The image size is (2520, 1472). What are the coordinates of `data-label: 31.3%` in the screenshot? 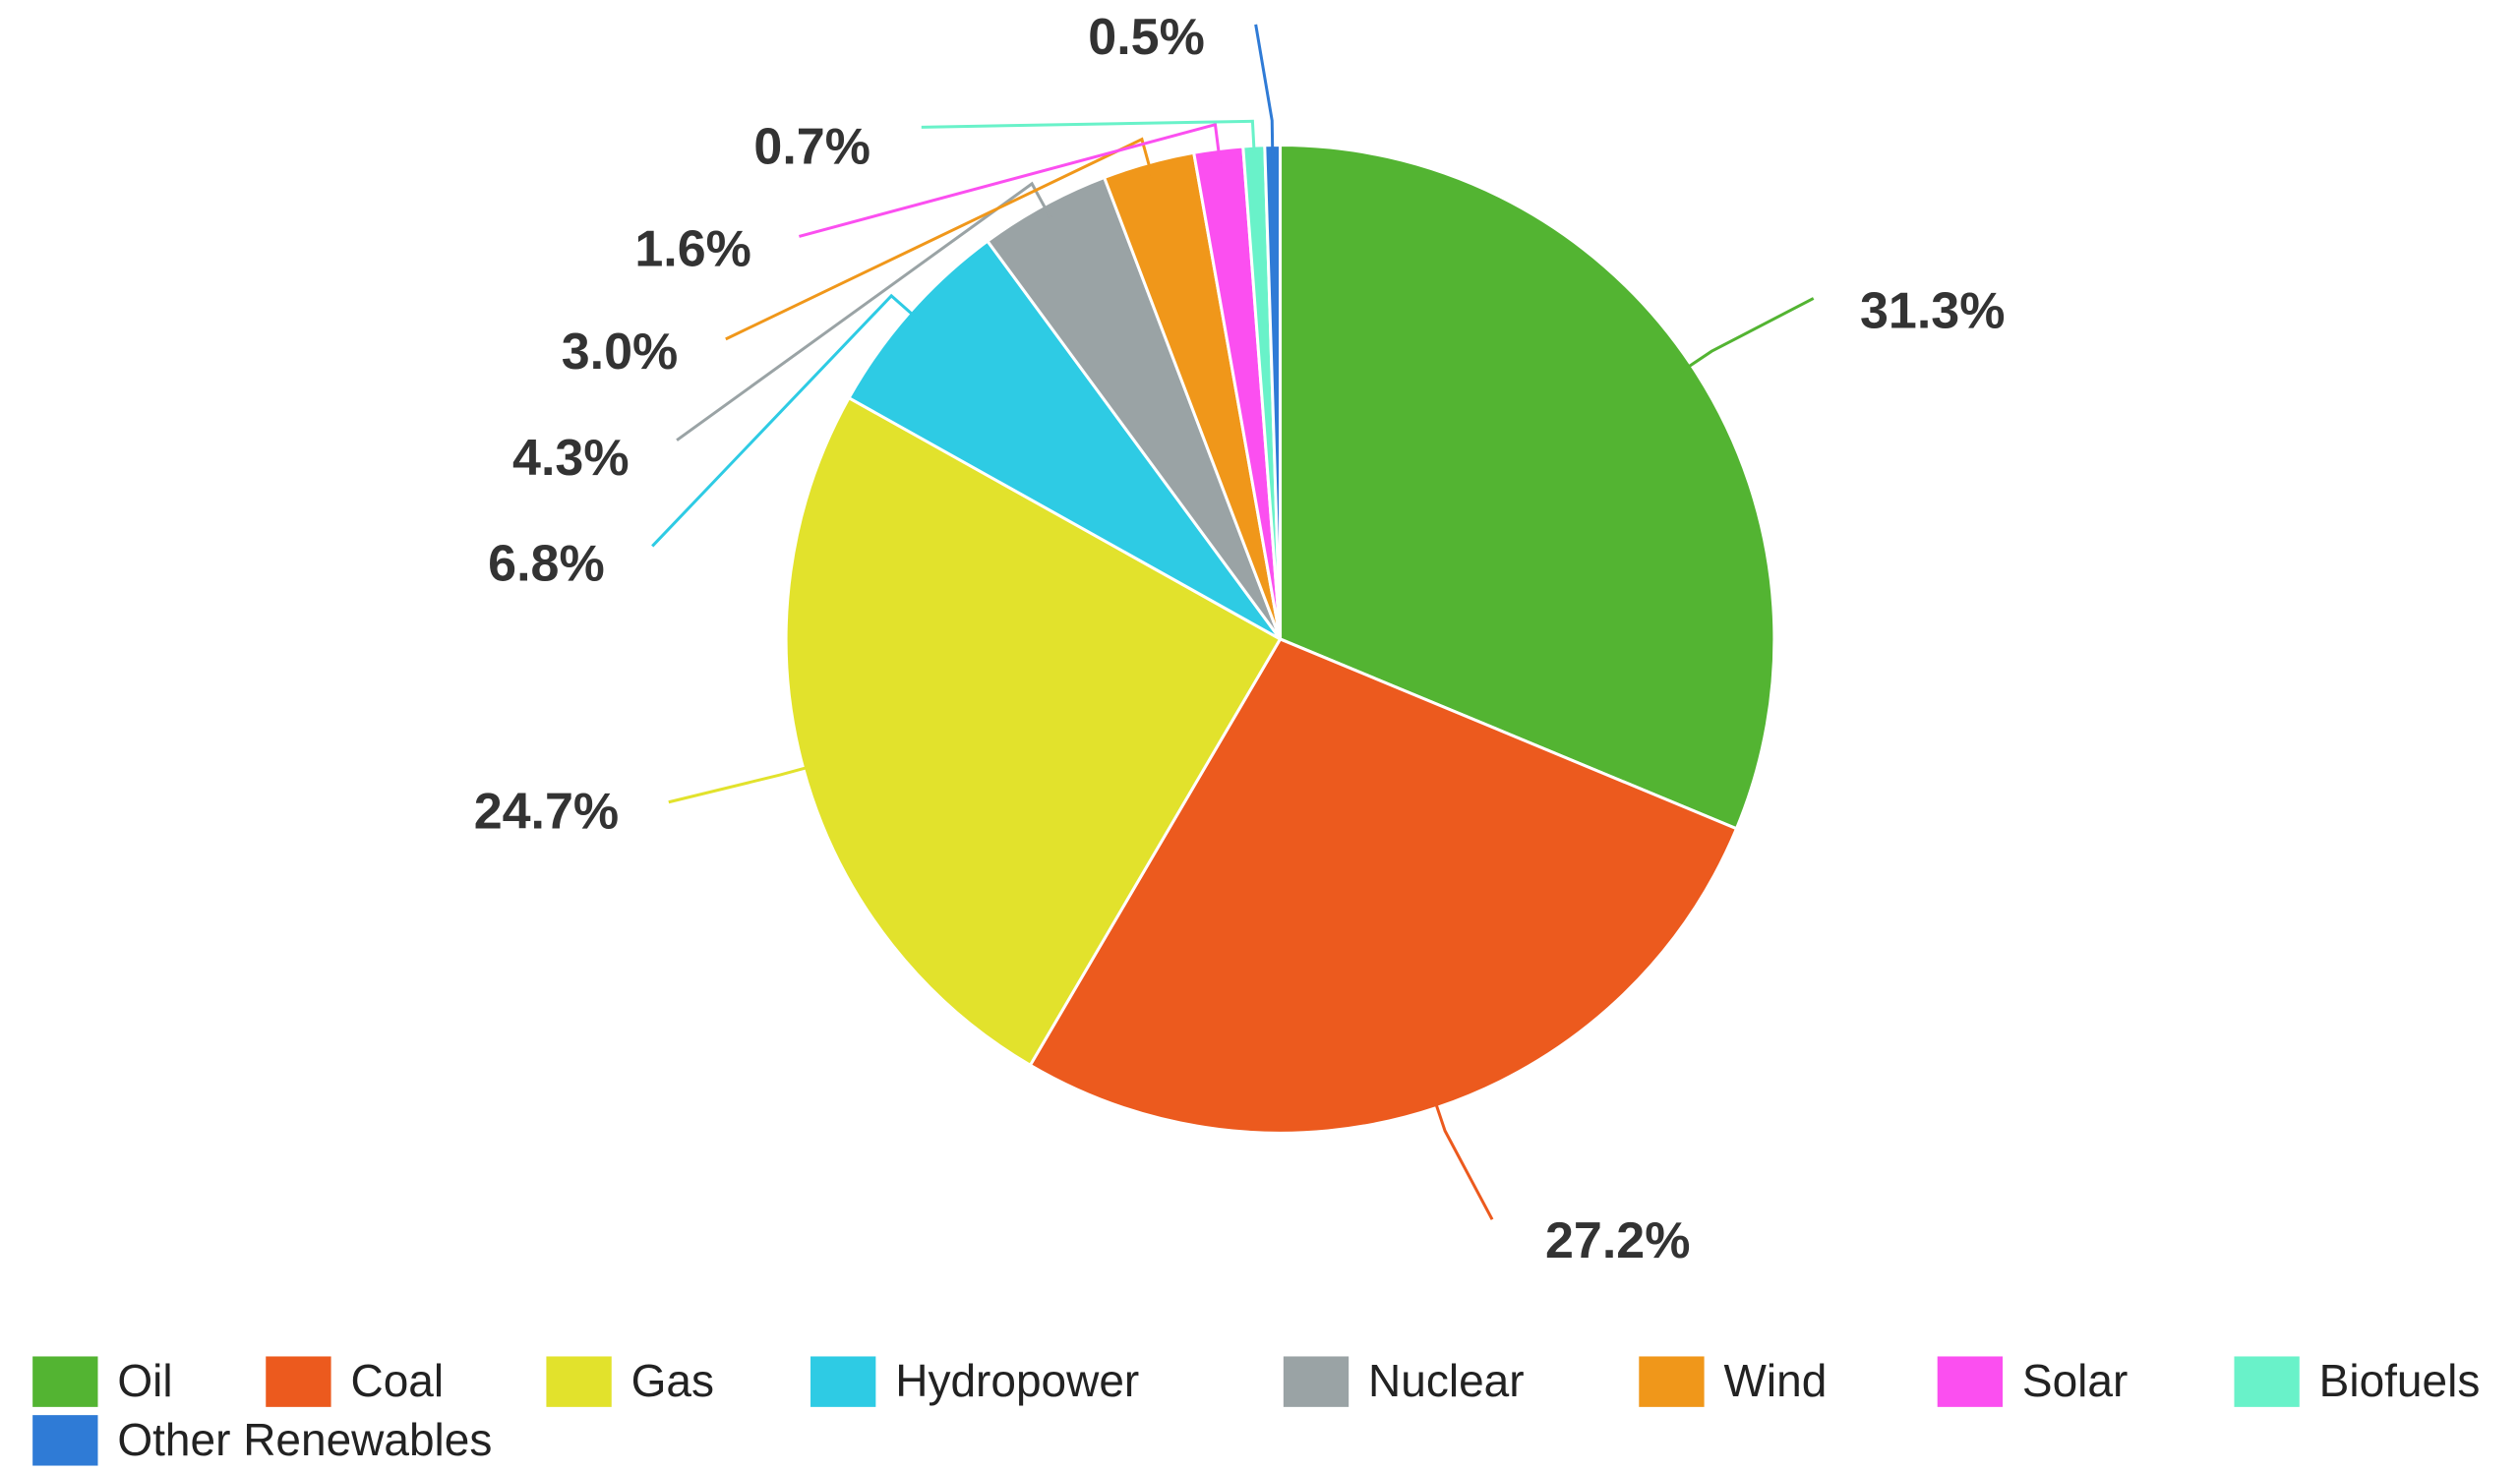 It's located at (1932, 311).